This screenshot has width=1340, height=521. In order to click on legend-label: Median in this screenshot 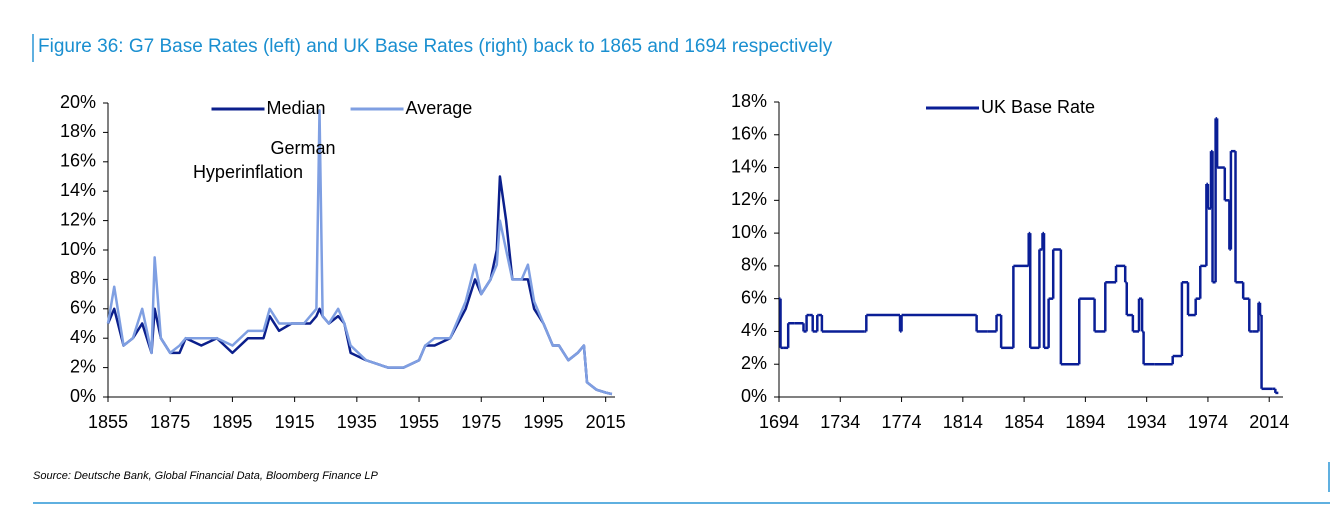, I will do `click(296, 108)`.